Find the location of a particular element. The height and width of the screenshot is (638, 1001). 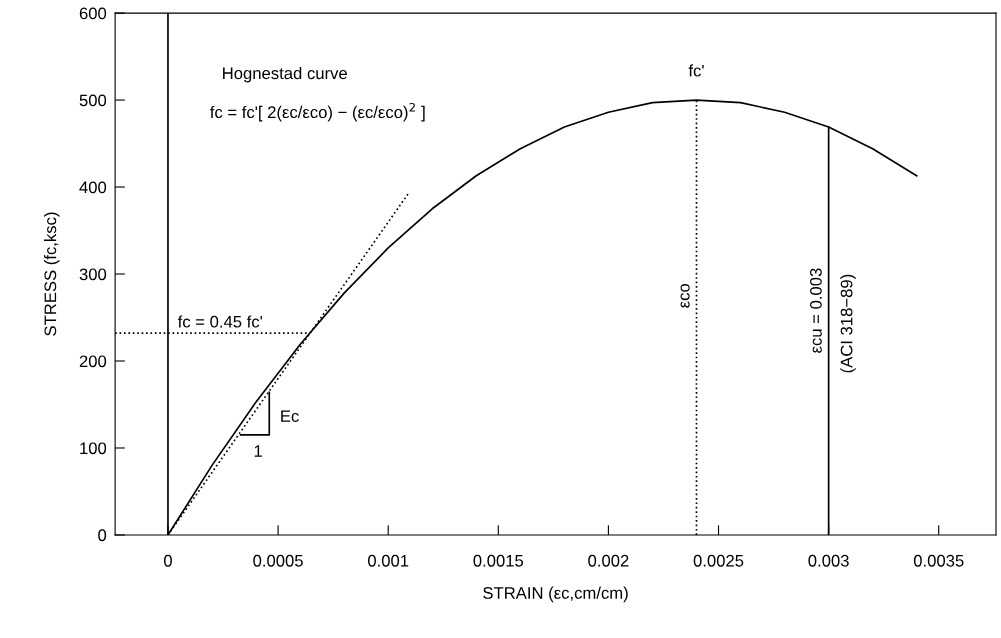

x-tick-label: 0.001 is located at coordinates (388, 560).